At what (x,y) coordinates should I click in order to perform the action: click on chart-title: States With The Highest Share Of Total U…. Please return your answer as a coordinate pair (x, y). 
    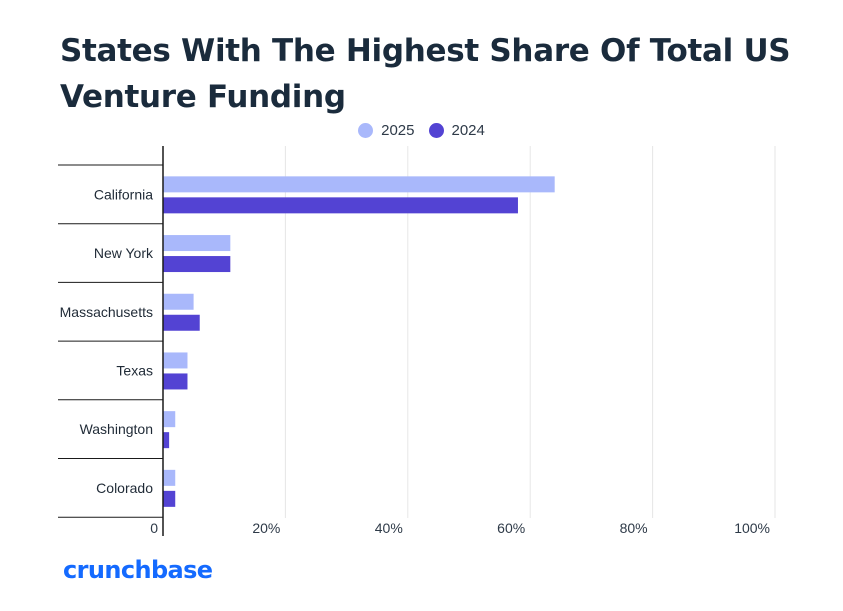
    Looking at the image, I should click on (425, 74).